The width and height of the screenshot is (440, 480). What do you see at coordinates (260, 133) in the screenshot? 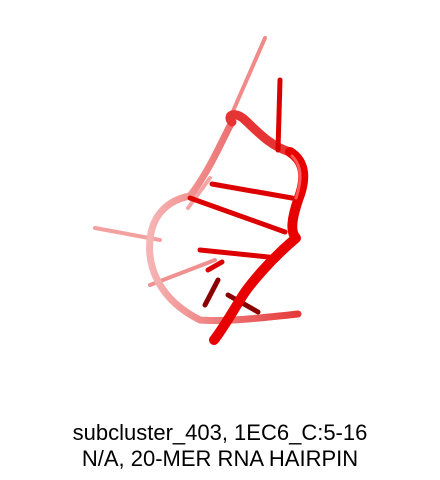
I see `backbone-top-loop` at bounding box center [260, 133].